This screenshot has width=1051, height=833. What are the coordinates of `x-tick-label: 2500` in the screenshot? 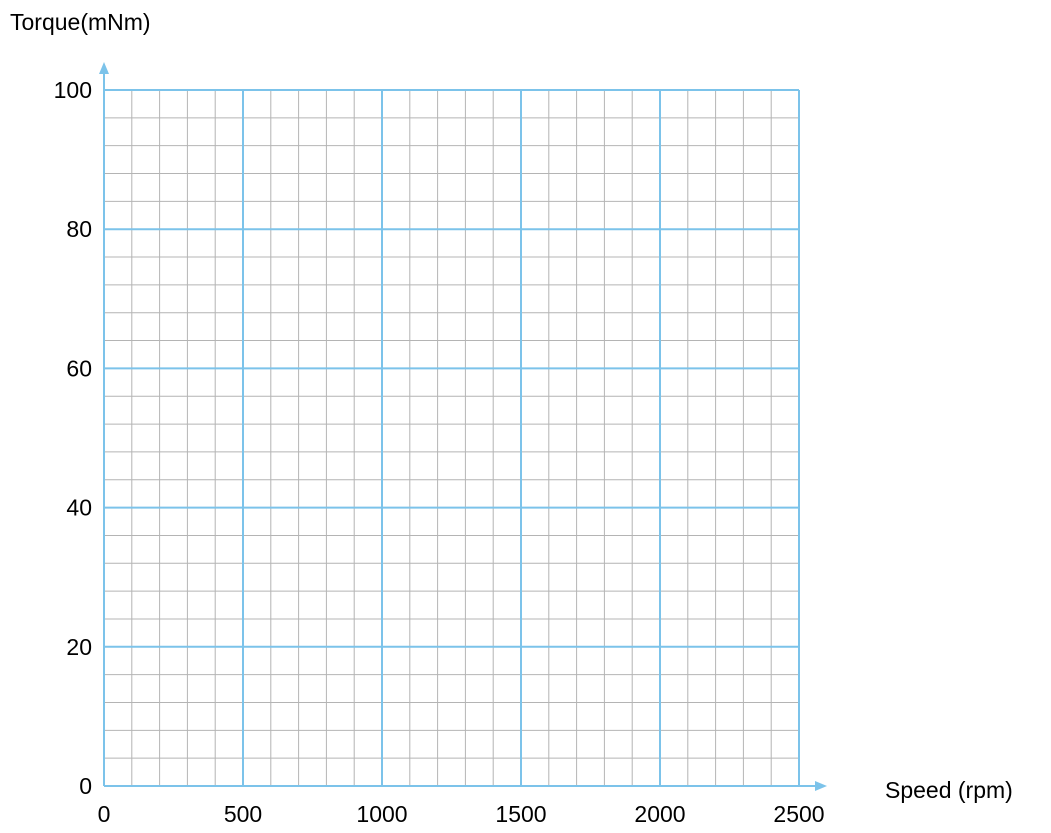 It's located at (798, 814).